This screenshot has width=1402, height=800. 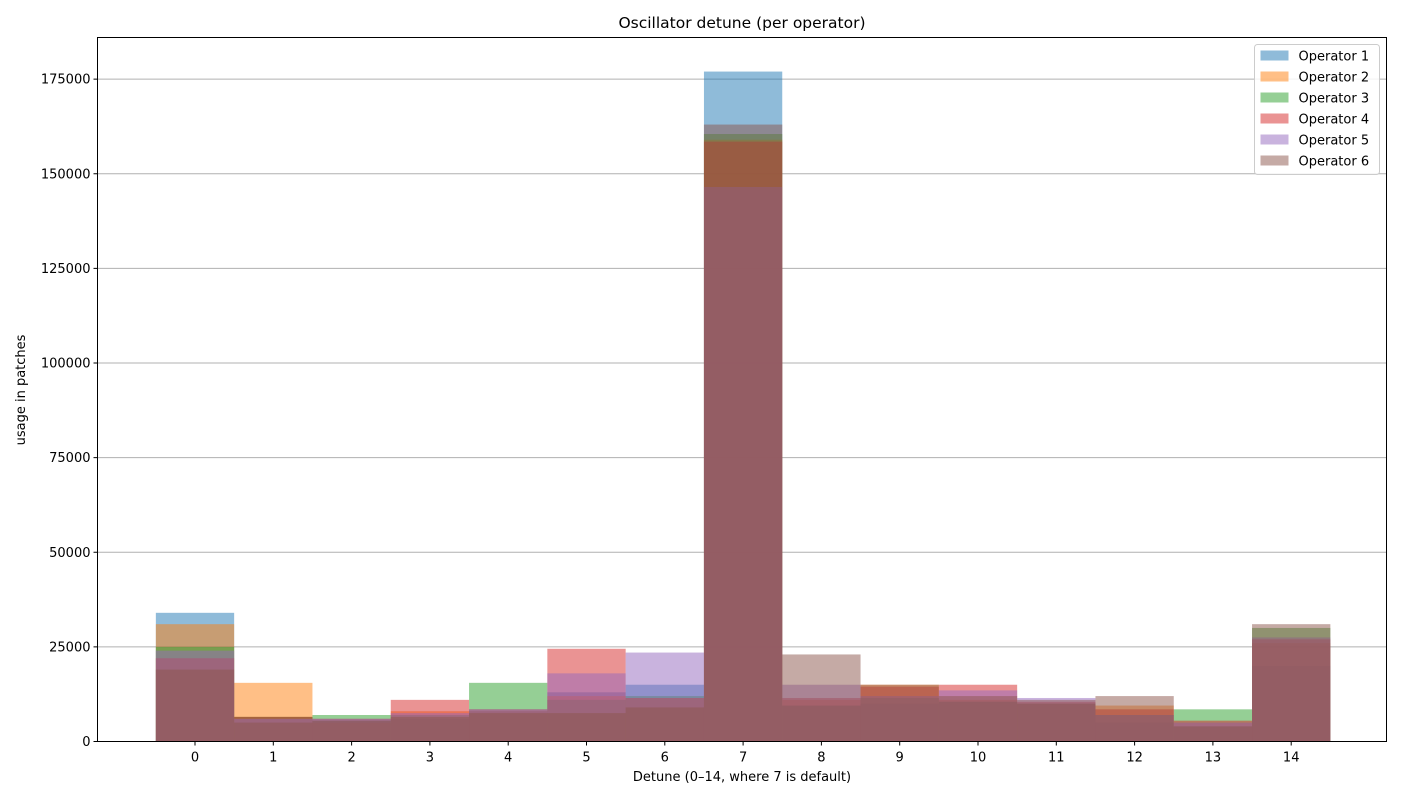 I want to click on x-tick-label: 5, so click(x=586, y=758).